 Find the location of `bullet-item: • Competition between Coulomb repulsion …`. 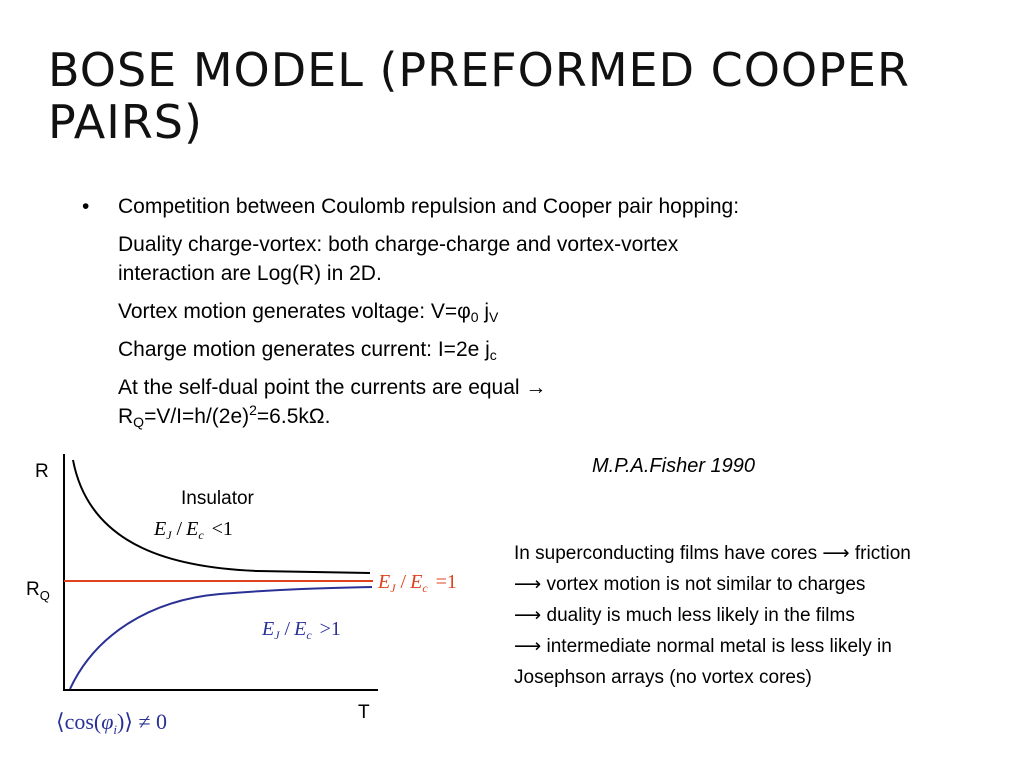

bullet-item: • Competition between Coulomb repulsion … is located at coordinates (532, 206).